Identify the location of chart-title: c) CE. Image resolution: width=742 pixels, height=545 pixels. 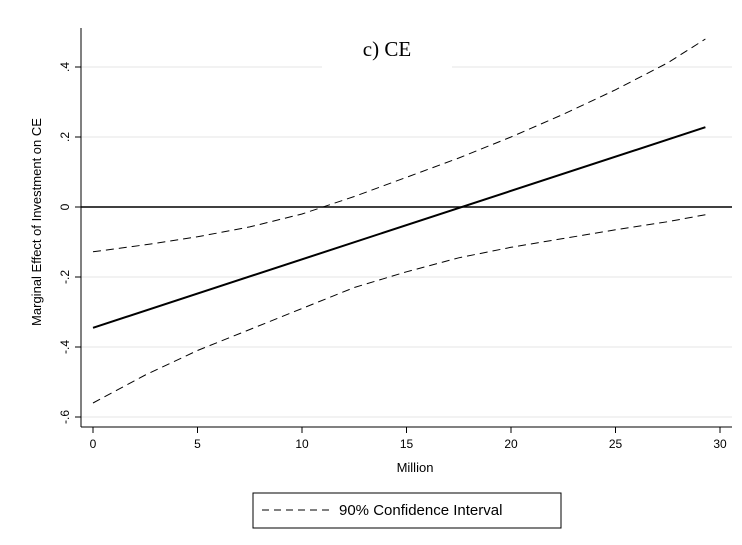
(387, 49).